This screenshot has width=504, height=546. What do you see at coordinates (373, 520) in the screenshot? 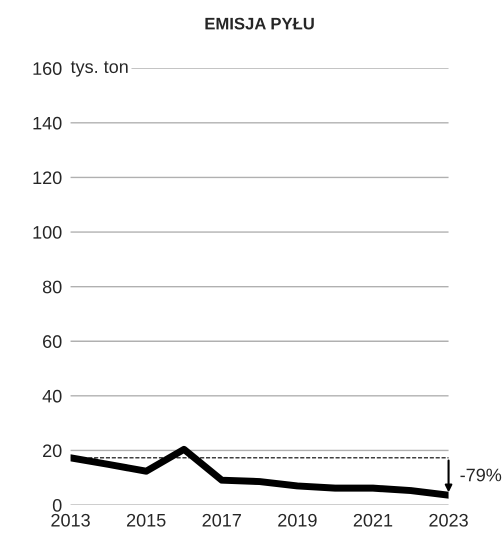
I see `x-tick-label: 2021` at bounding box center [373, 520].